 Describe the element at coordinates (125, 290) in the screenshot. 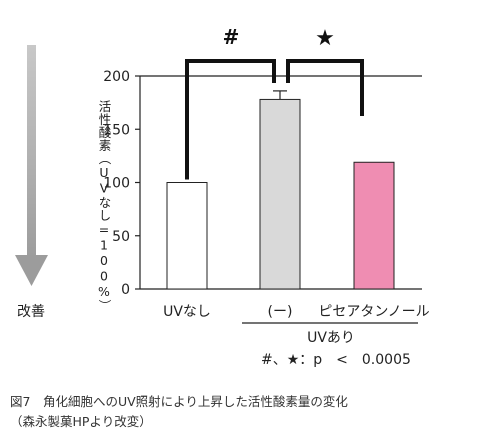

I see `y-tick-label: 0` at that location.